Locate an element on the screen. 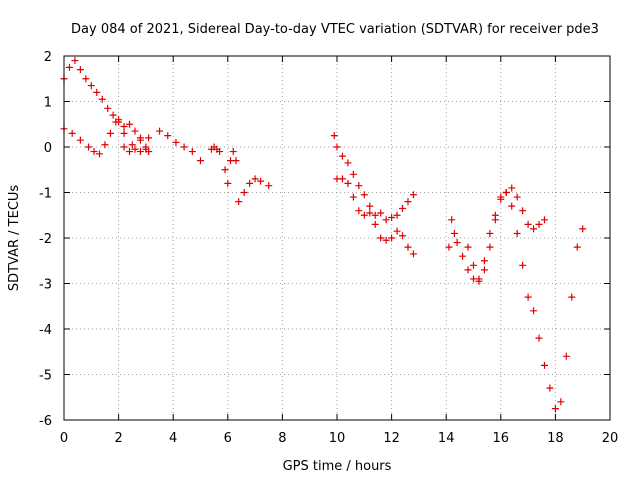 The height and width of the screenshot is (480, 640). y-tick-label: -5 is located at coordinates (45, 376).